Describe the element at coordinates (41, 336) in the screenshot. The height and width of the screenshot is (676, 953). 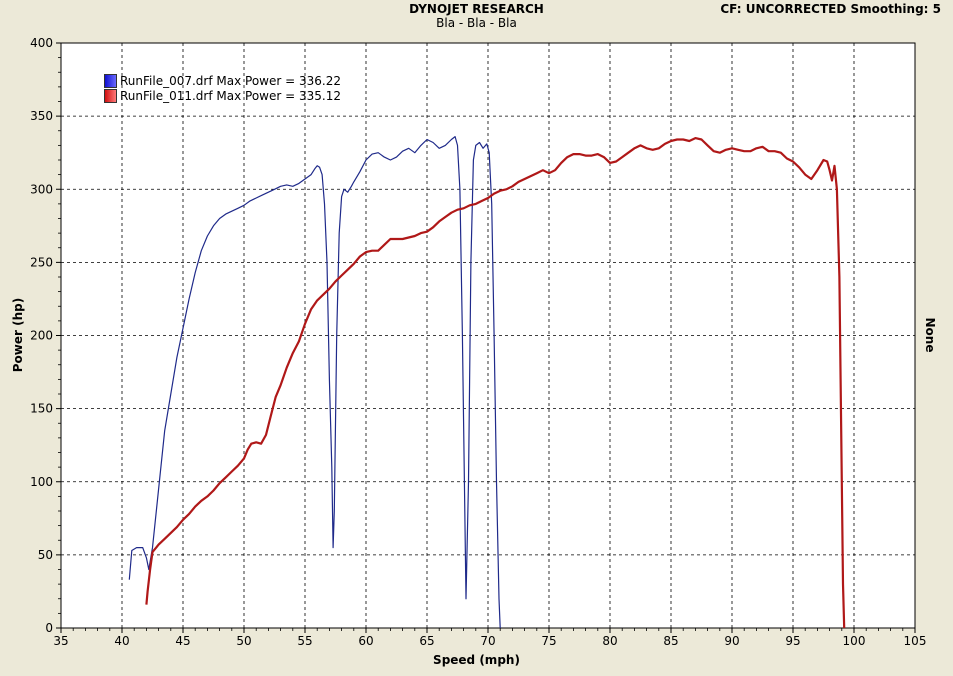
I see `y-tick-label: 200` at that location.